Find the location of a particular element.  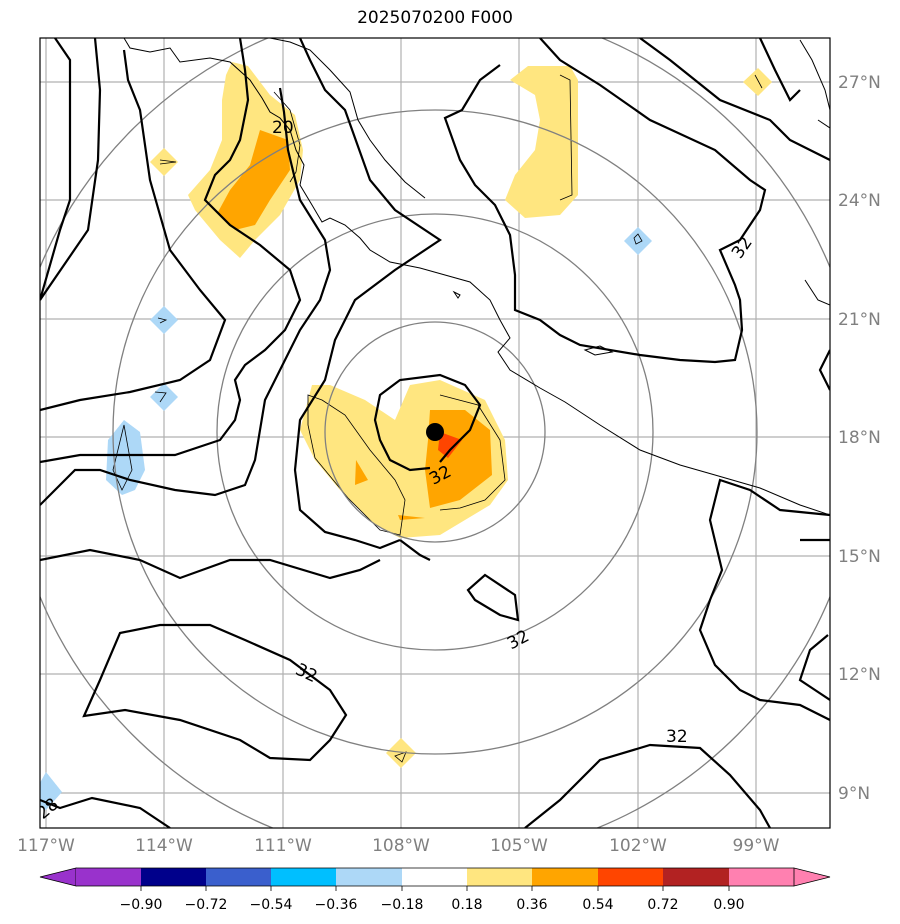

lat-label: 15°N is located at coordinates (859, 557).